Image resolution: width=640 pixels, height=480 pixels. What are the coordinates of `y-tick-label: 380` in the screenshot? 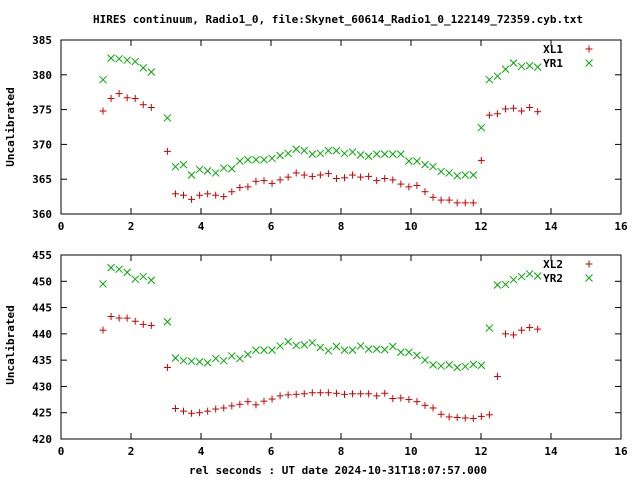 It's located at (42, 75).